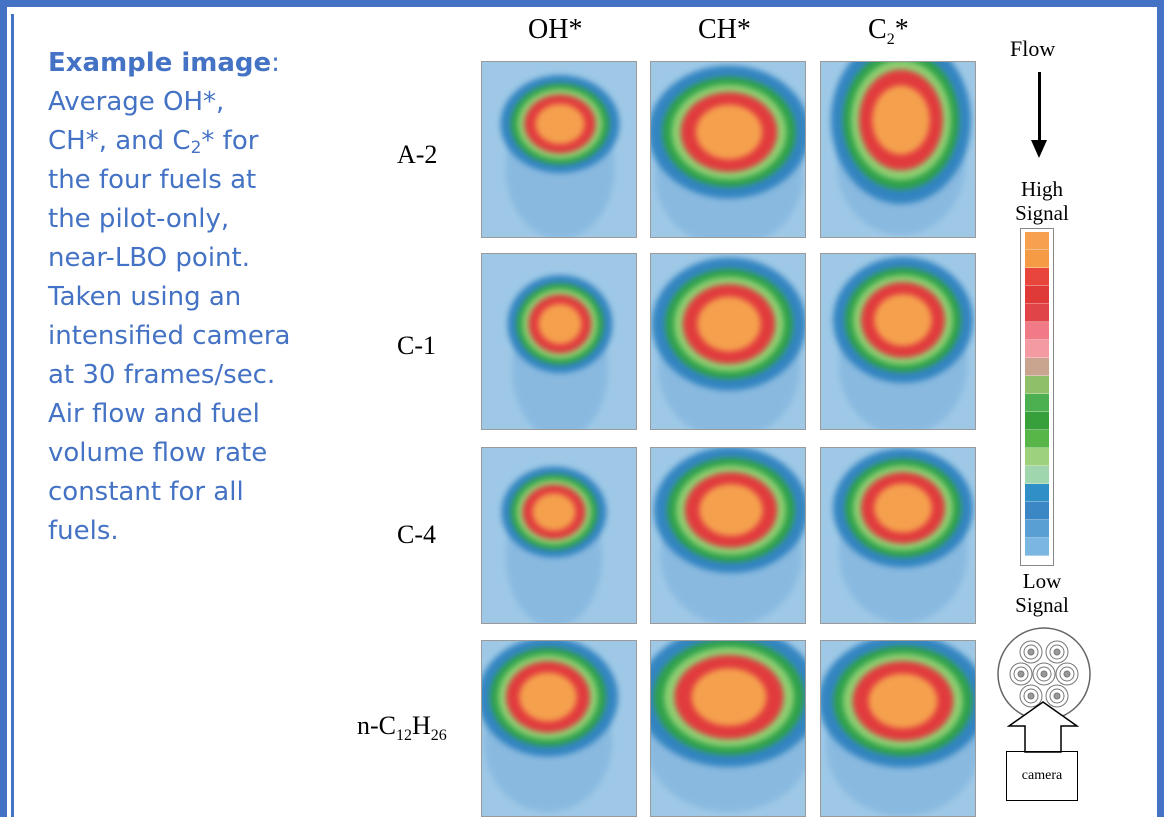  I want to click on flow-arrow-icon, so click(1039, 107).